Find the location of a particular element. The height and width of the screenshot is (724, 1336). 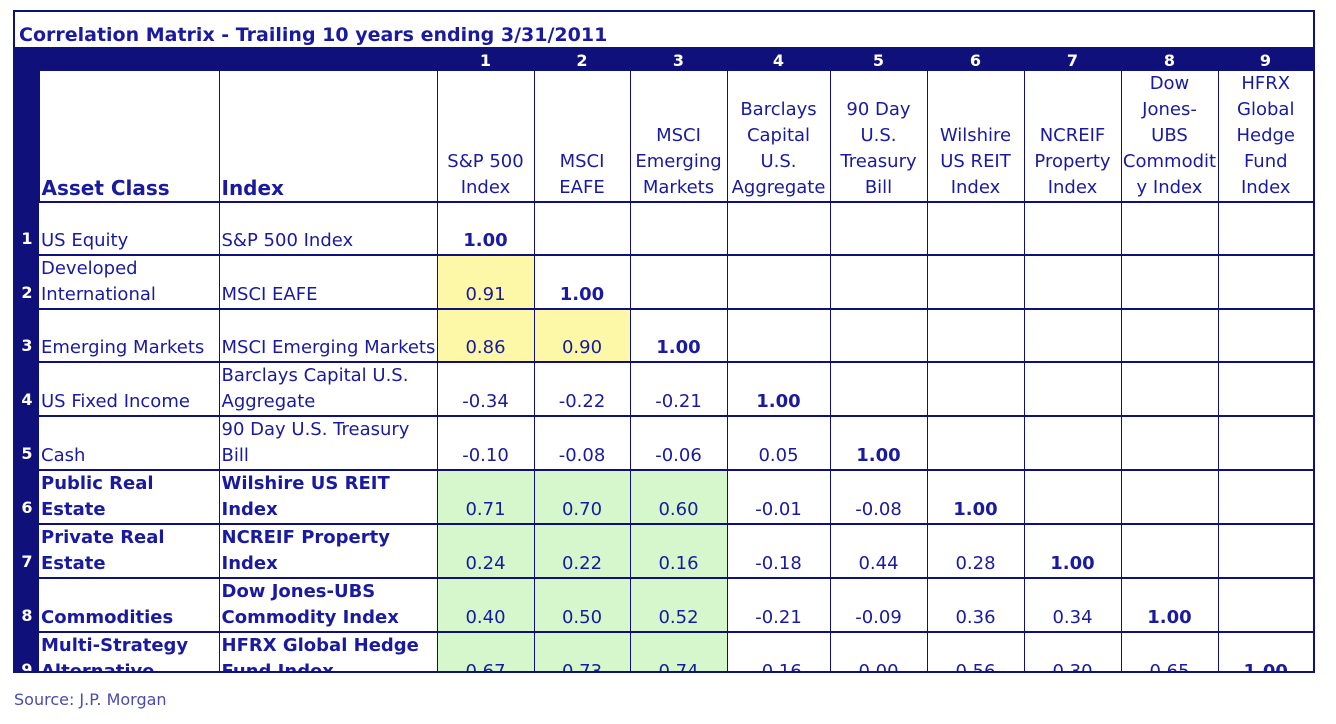

asset-class-cell: US Equity is located at coordinates (129, 229).